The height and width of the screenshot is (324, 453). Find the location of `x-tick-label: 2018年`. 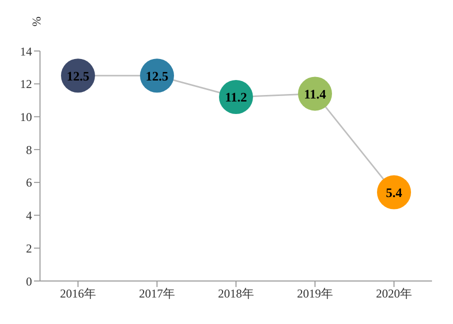

x-tick-label: 2018年 is located at coordinates (236, 293).